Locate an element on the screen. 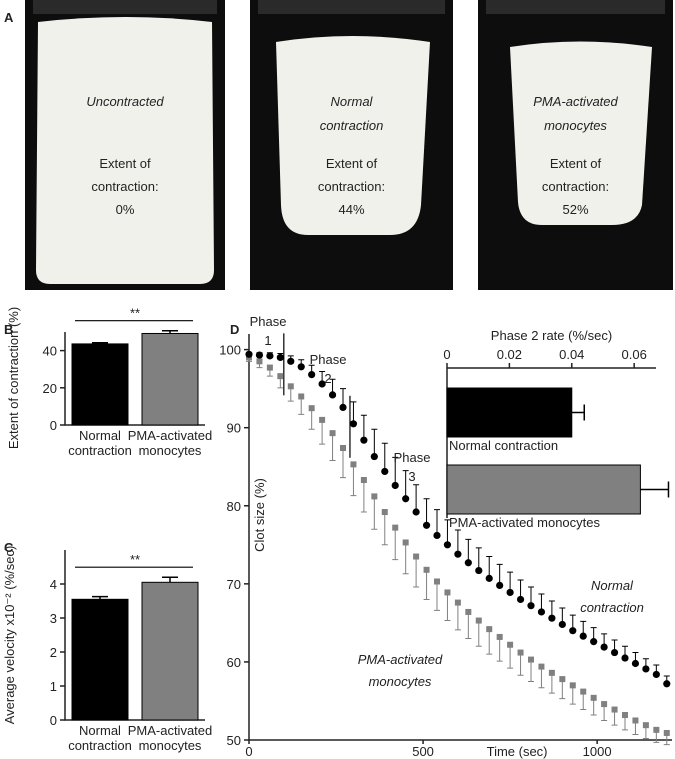 This screenshot has width=675, height=759. y-tick-label: 4 is located at coordinates (53, 584).